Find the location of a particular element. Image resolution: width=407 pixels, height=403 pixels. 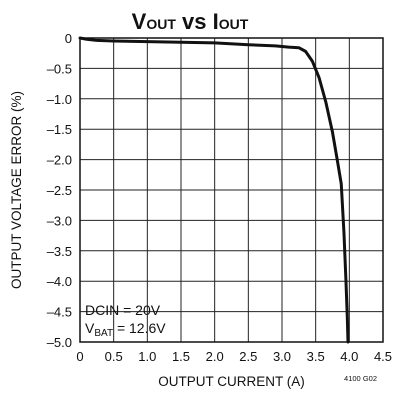

y-tick-label: –4.0 is located at coordinates (59, 281).